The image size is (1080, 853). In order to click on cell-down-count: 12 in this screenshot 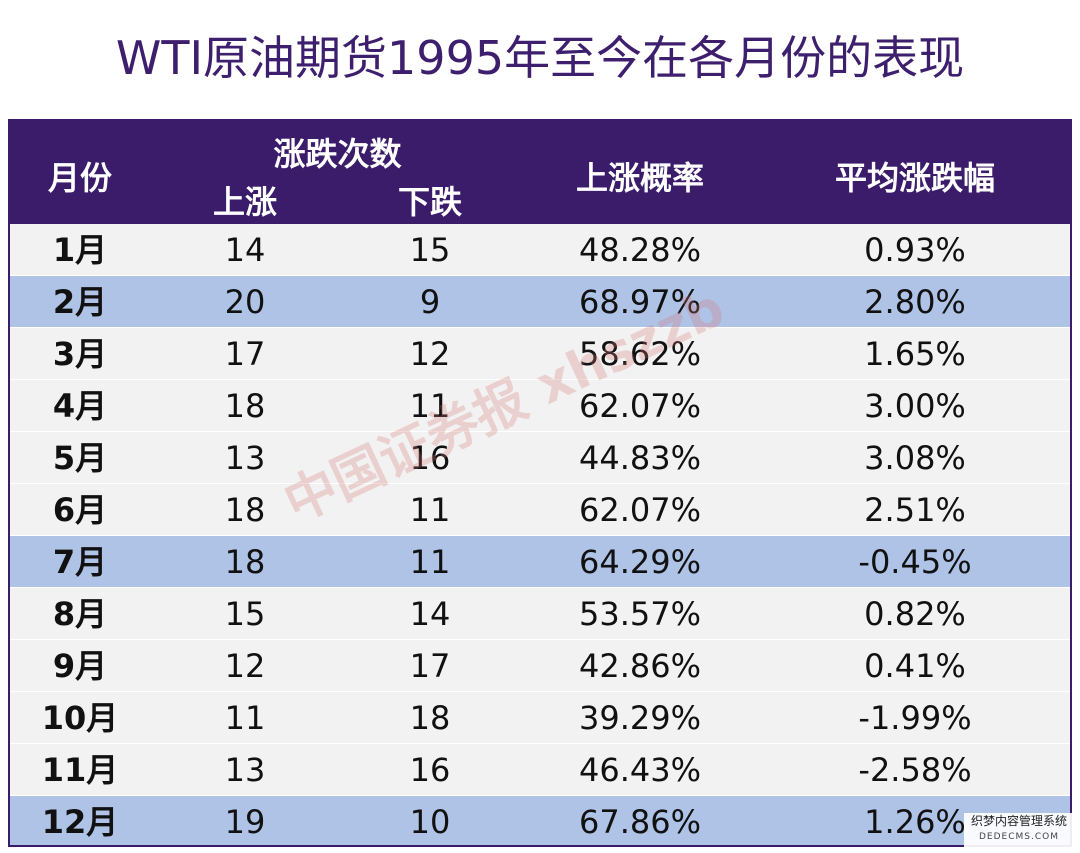, I will do `click(430, 354)`.